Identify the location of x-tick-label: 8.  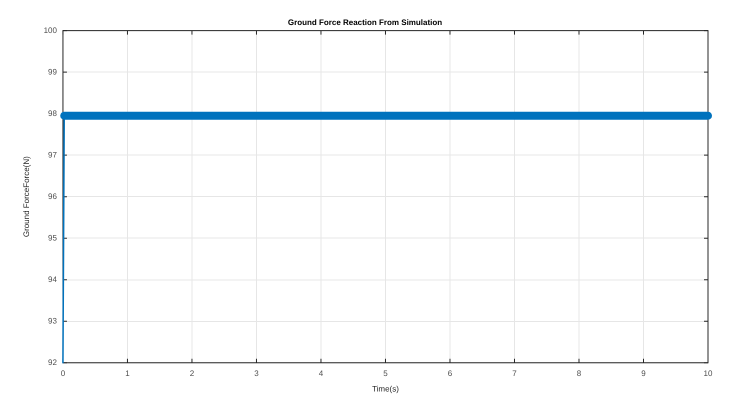
(579, 373).